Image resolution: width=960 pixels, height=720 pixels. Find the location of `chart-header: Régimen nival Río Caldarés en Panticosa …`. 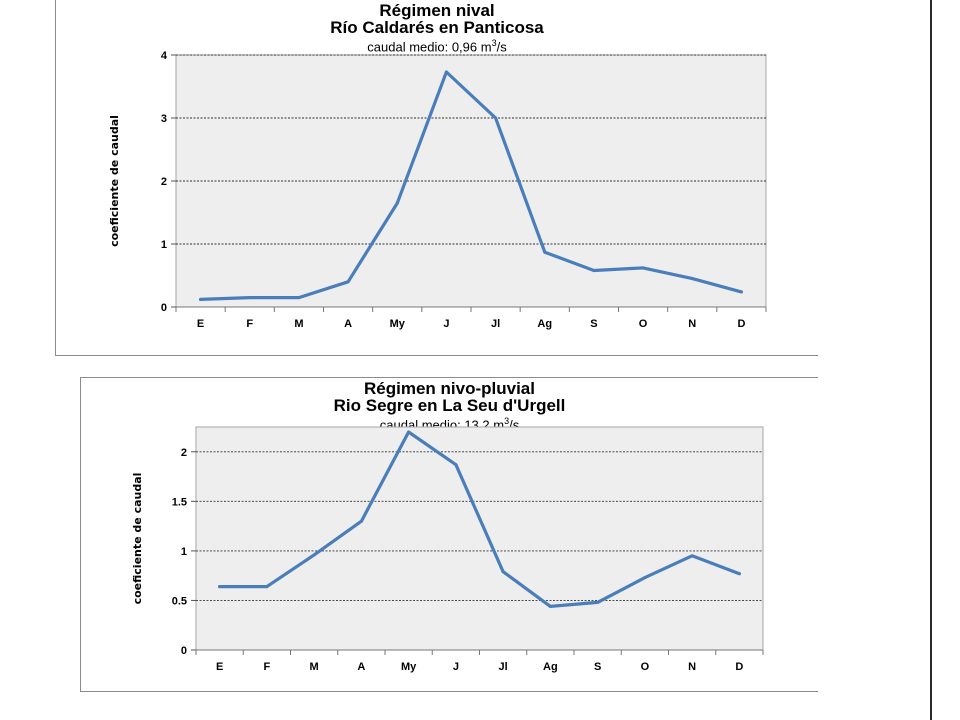

chart-header: Régimen nival Río Caldarés en Panticosa … is located at coordinates (437, 28).